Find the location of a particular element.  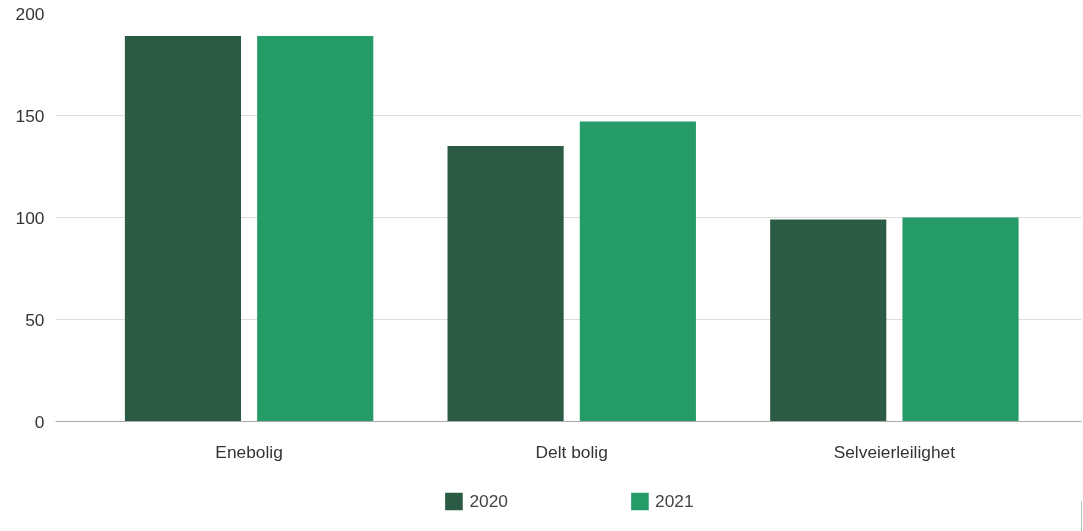

y-tick-label: 200 is located at coordinates (30, 13).